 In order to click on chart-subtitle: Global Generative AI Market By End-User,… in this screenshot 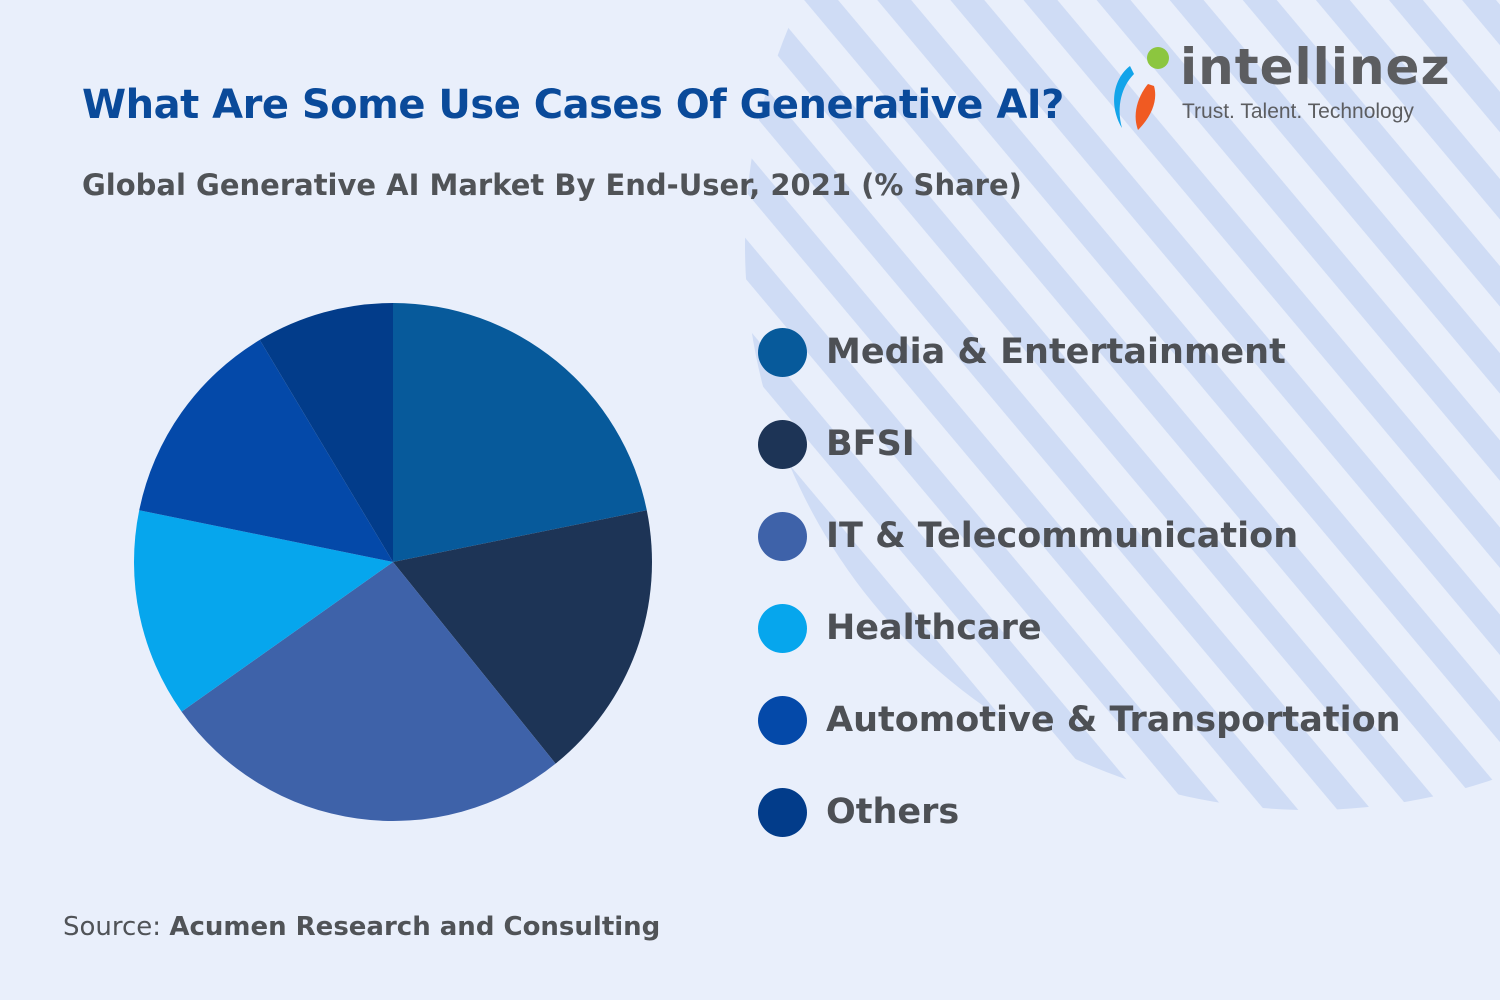, I will do `click(552, 185)`.